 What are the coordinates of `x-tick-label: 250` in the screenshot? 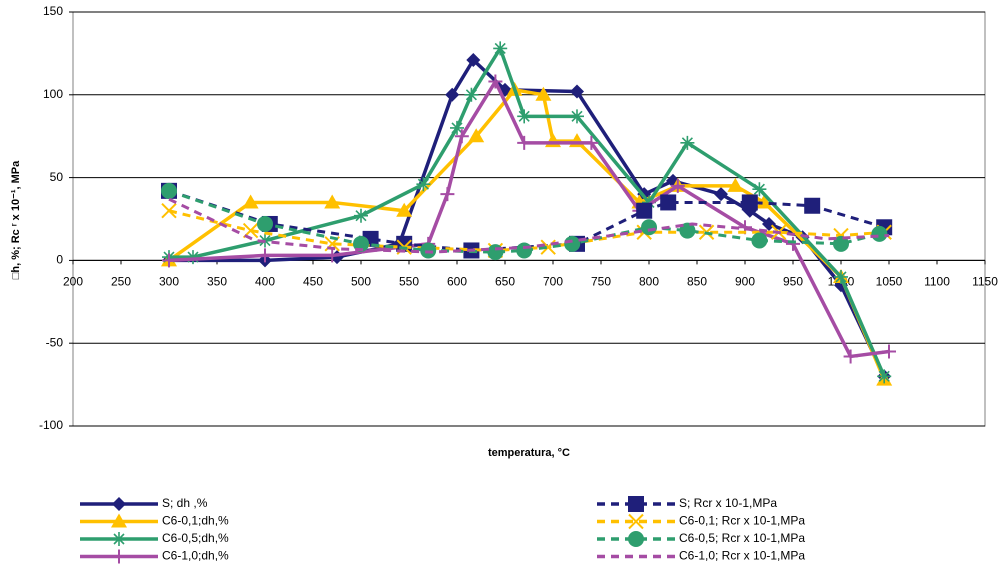 It's located at (121, 282).